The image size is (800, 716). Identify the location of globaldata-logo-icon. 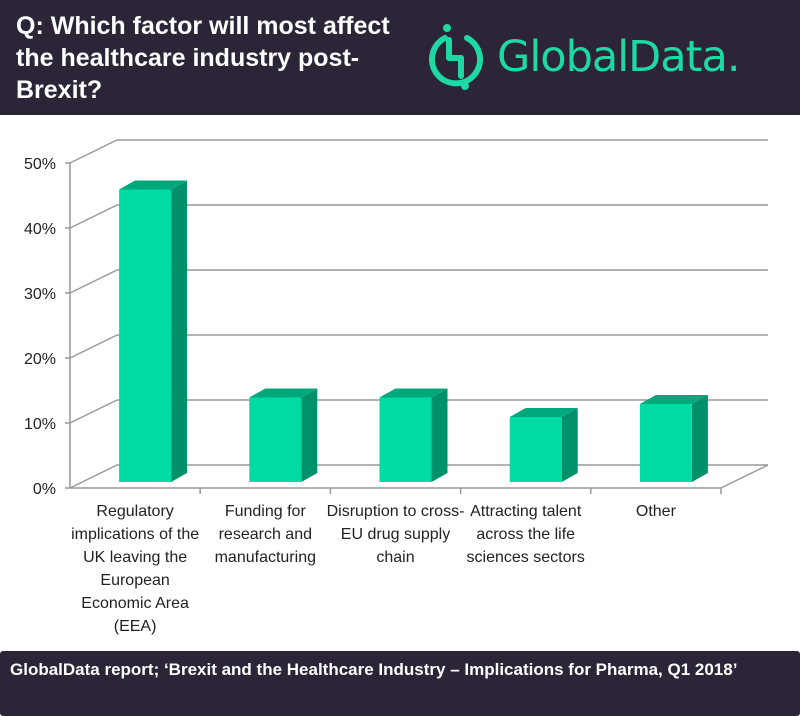
(456, 57).